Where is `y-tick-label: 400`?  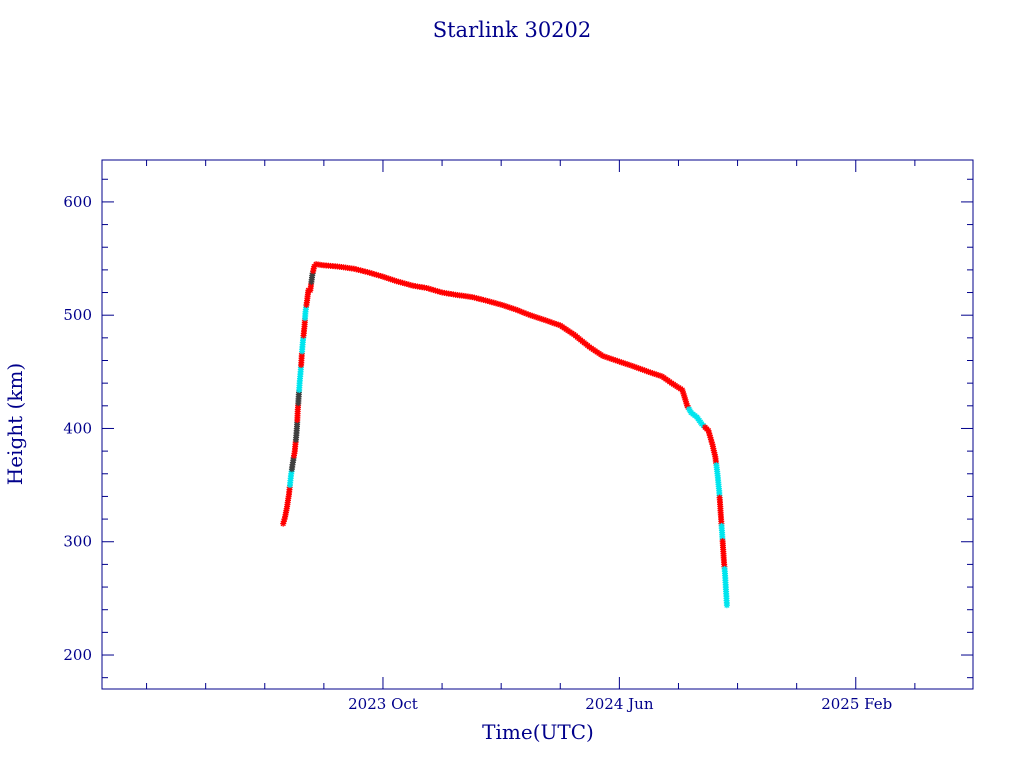
y-tick-label: 400 is located at coordinates (77, 428).